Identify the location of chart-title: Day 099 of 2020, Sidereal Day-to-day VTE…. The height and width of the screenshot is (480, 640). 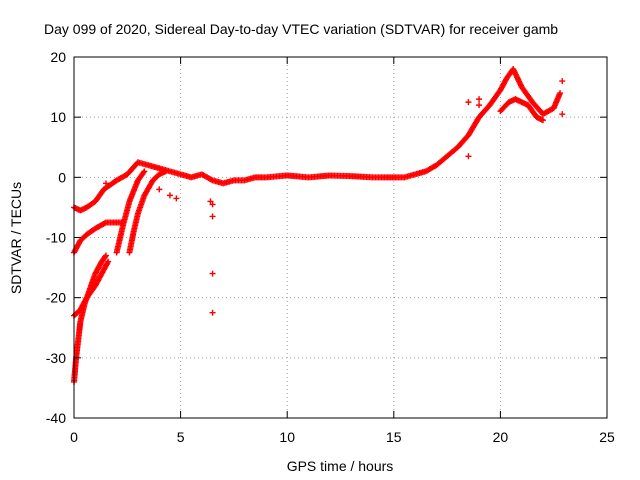
(301, 29).